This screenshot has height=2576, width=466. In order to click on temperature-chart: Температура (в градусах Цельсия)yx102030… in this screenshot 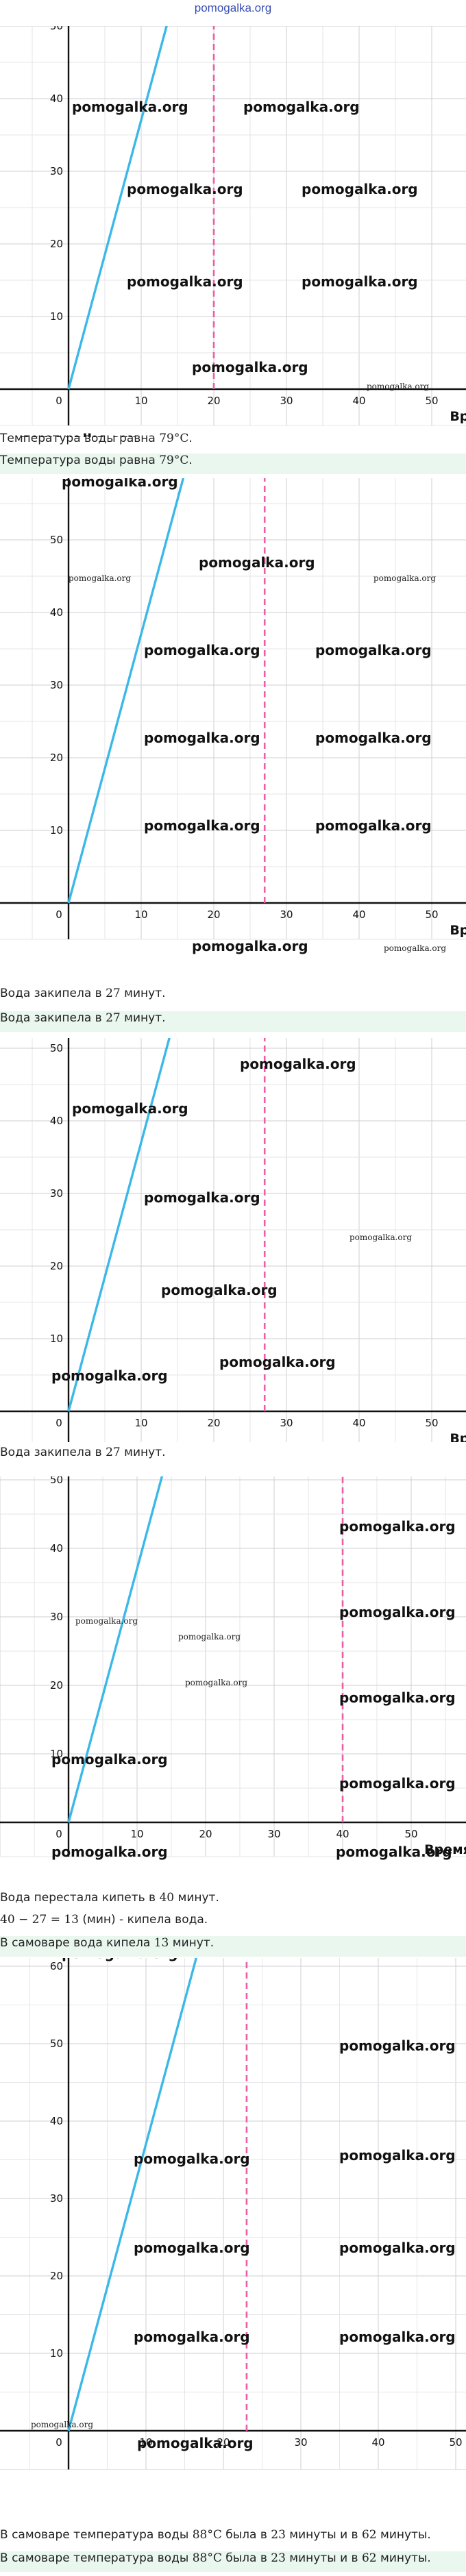, I will do `click(233, 1668)`.